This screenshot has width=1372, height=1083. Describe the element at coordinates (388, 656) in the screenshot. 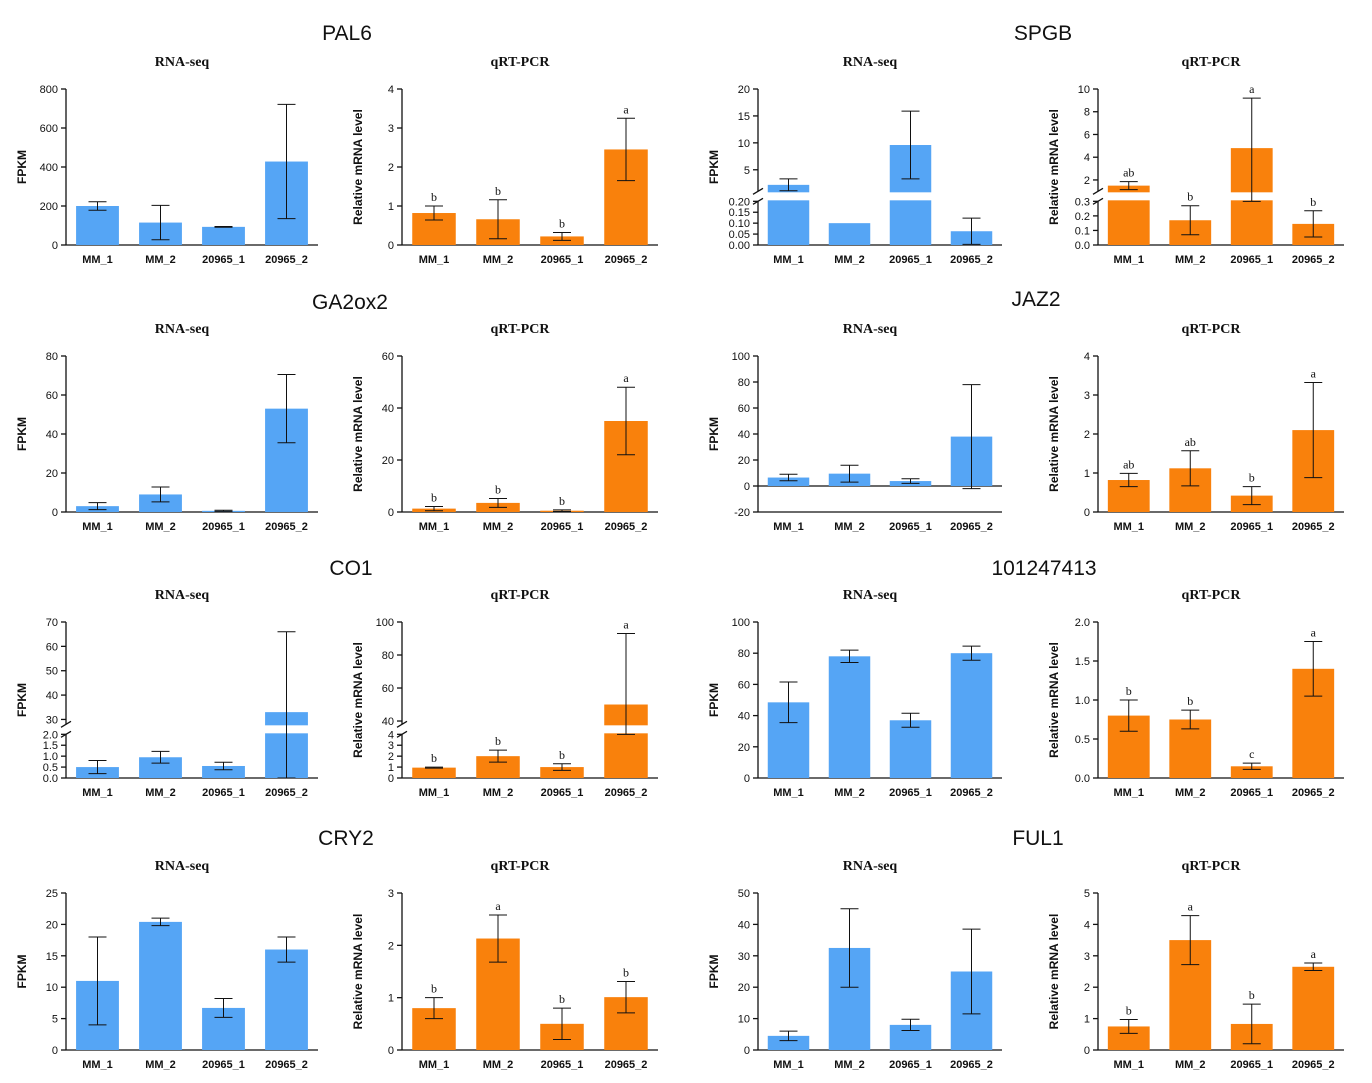

I see `y-tick-label: 80` at that location.